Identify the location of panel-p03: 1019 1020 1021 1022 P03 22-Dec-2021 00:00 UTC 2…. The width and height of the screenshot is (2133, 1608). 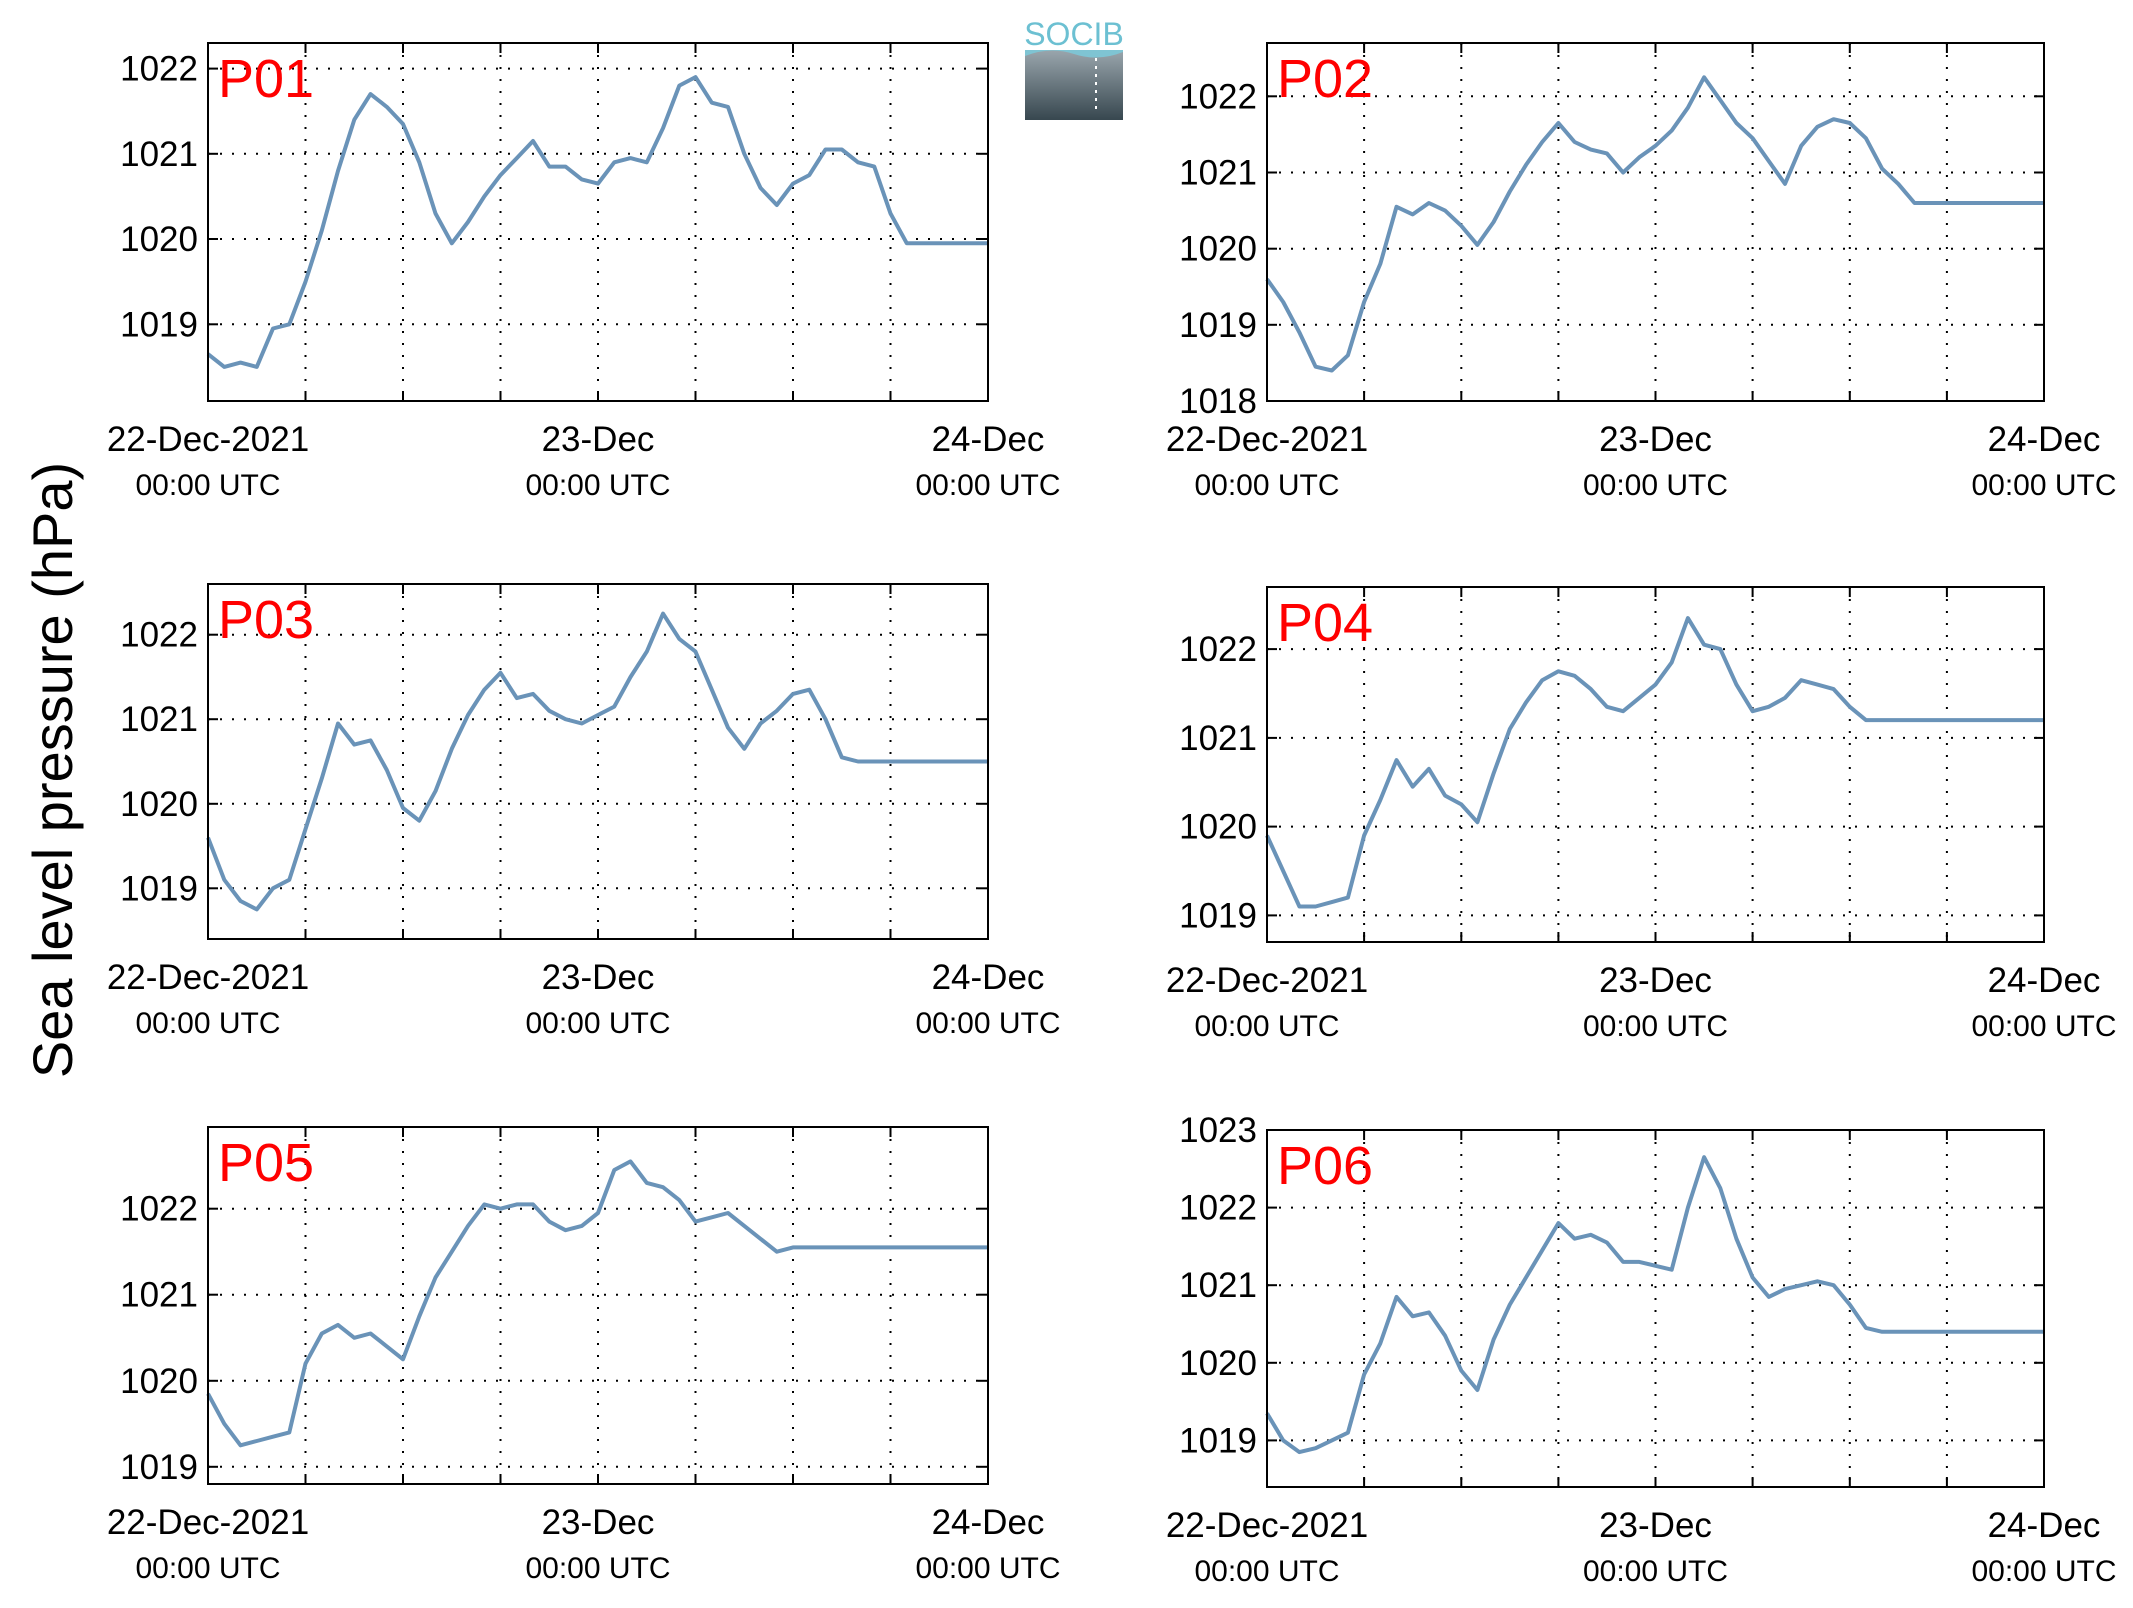
(584, 811).